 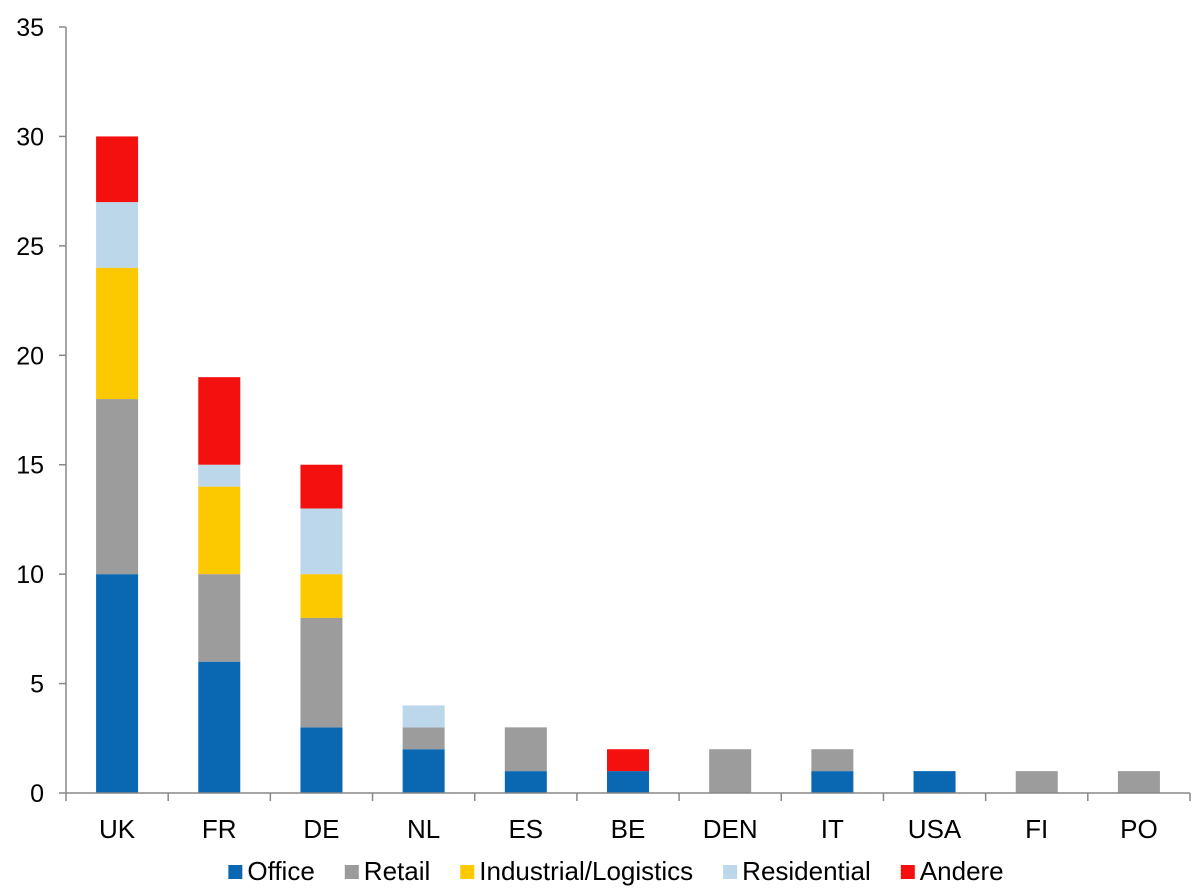 I want to click on category-label: DE, so click(x=321, y=829).